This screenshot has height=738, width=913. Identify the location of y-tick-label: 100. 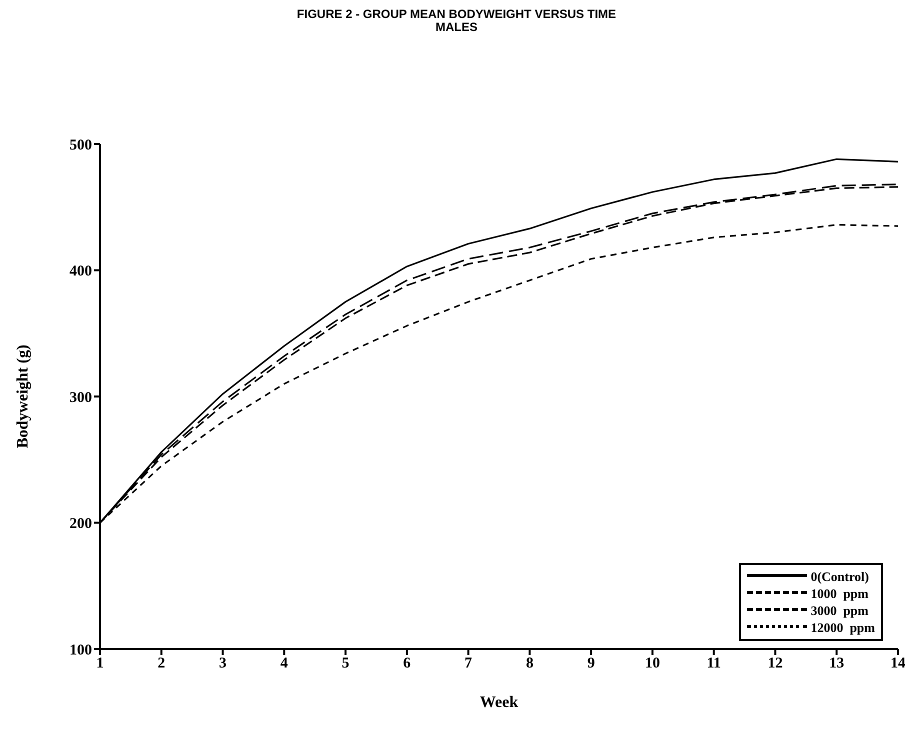
(81, 650).